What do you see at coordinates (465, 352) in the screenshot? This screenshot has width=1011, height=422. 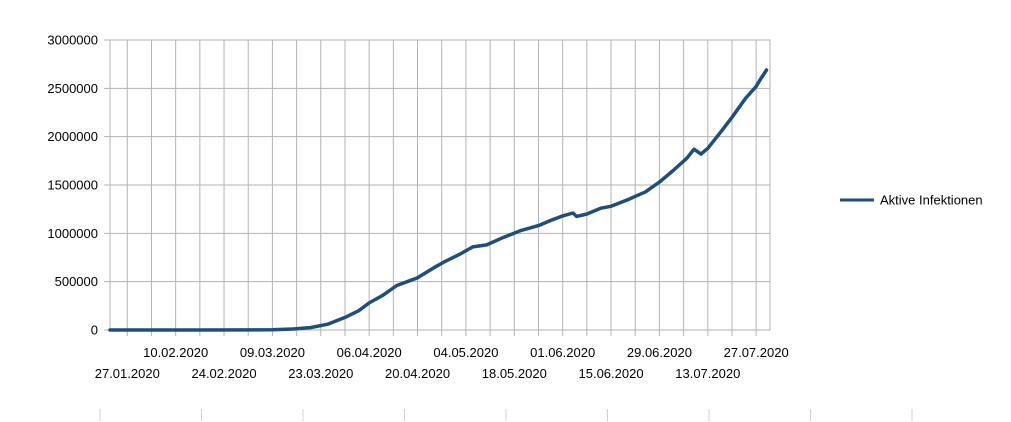 I see `x-tick-label: 04.05.2020` at bounding box center [465, 352].